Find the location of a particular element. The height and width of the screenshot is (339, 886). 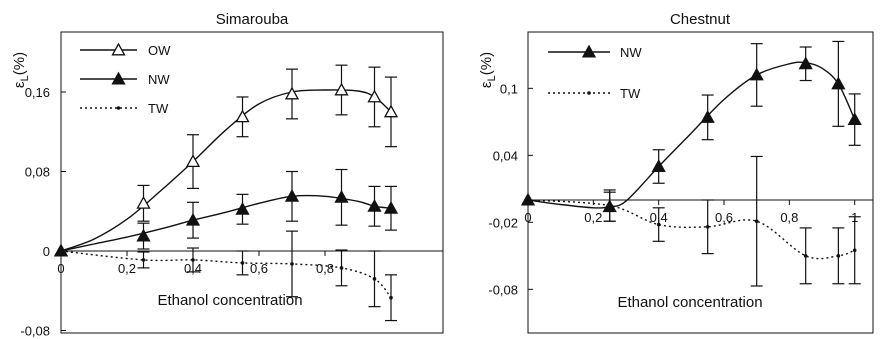

series-nw is located at coordinates (226, 212).